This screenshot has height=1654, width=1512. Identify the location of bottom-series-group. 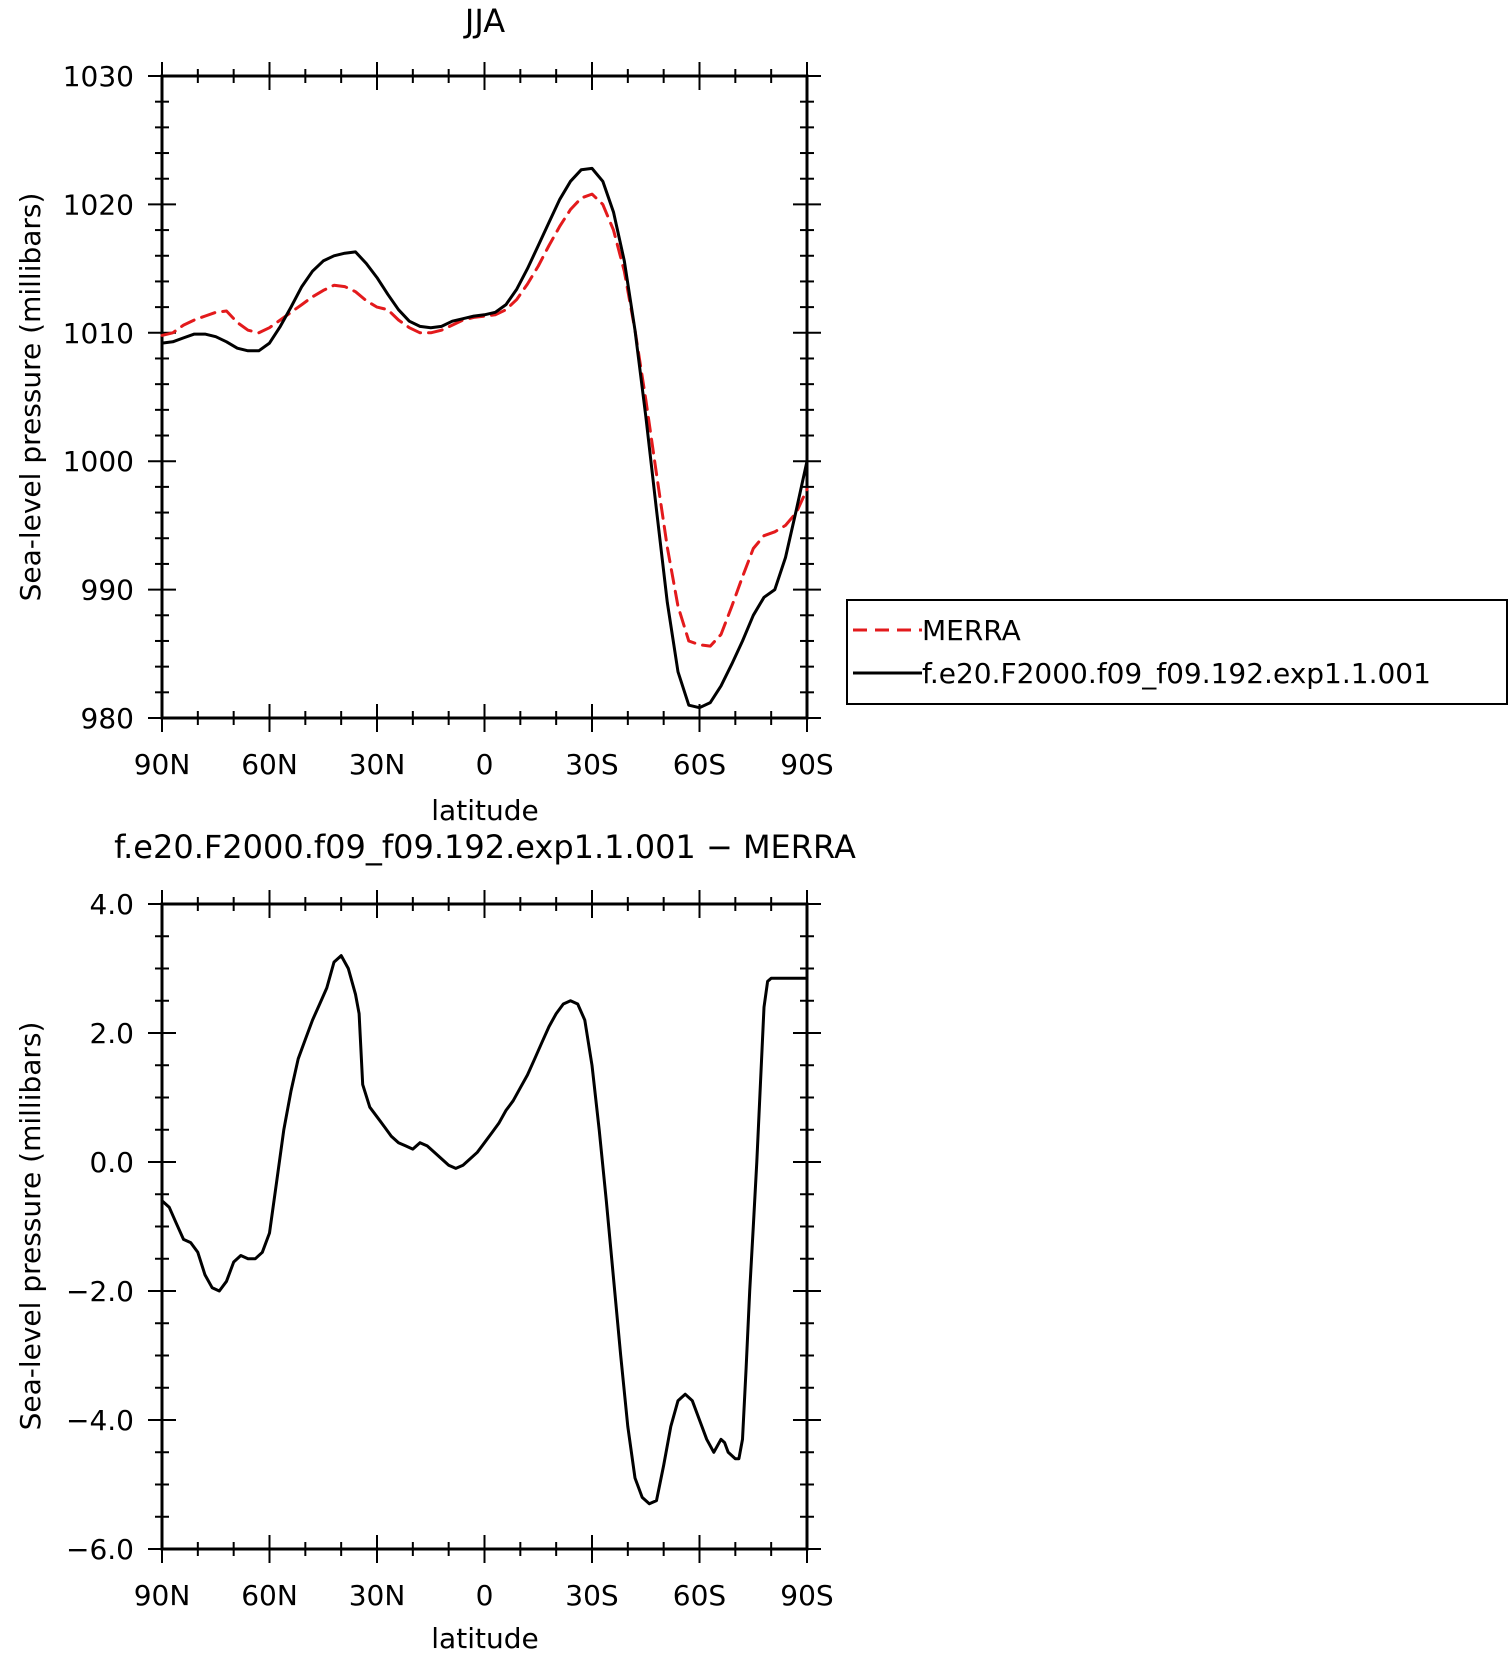
(484, 1230).